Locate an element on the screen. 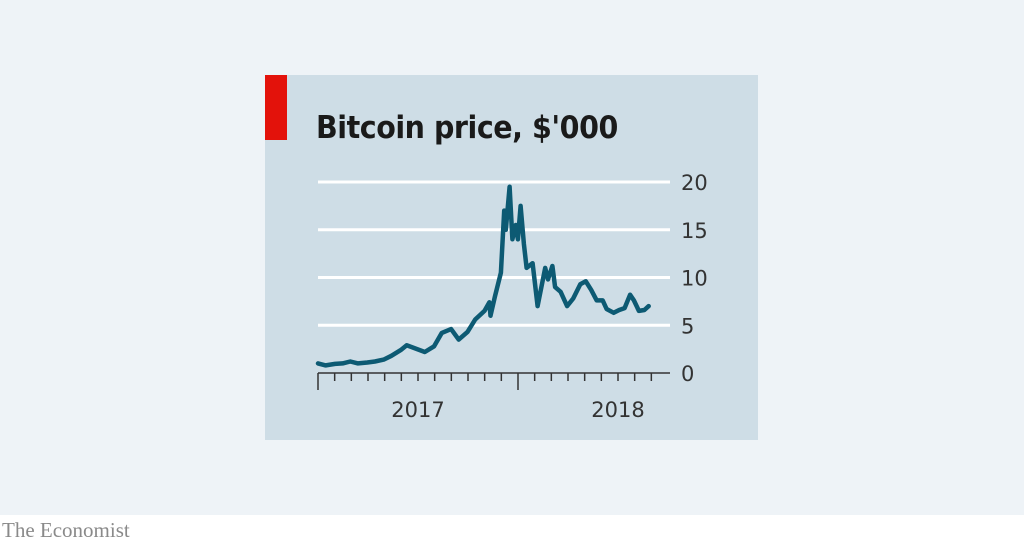  x-tick-label: 2018 is located at coordinates (617, 410).